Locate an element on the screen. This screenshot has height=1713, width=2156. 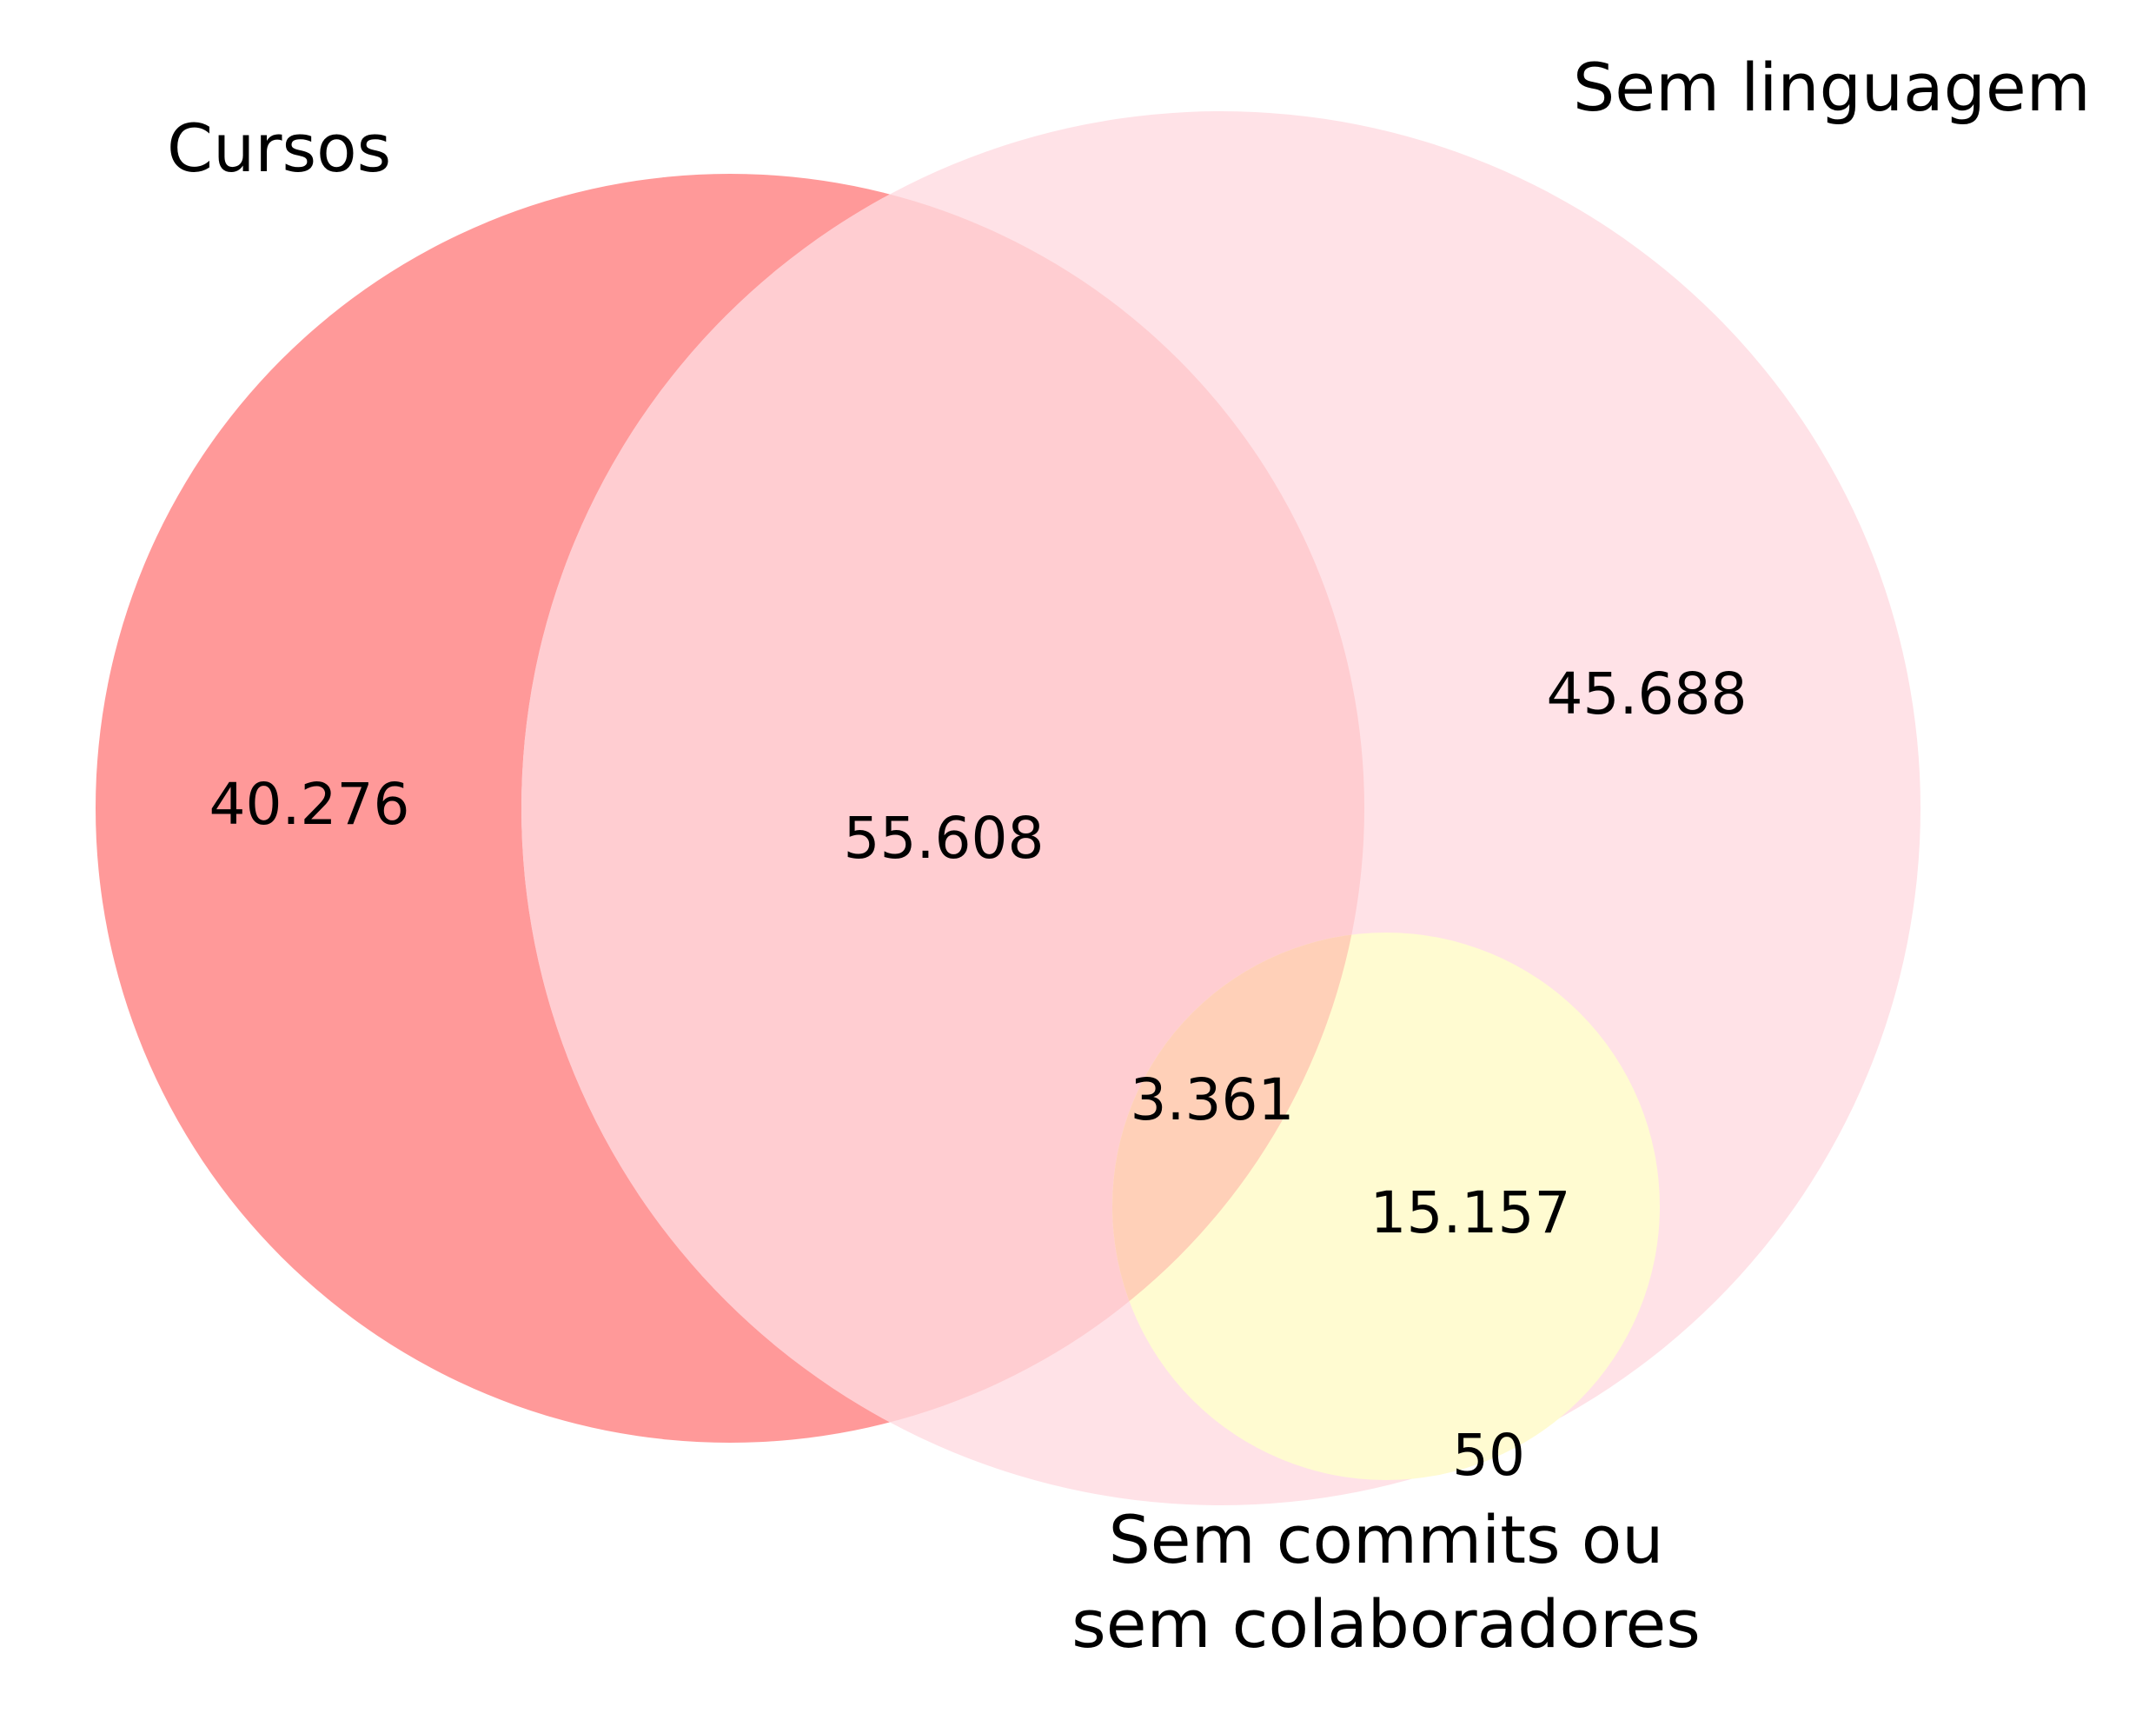
region-label-triple: 3.361 is located at coordinates (1213, 1099).